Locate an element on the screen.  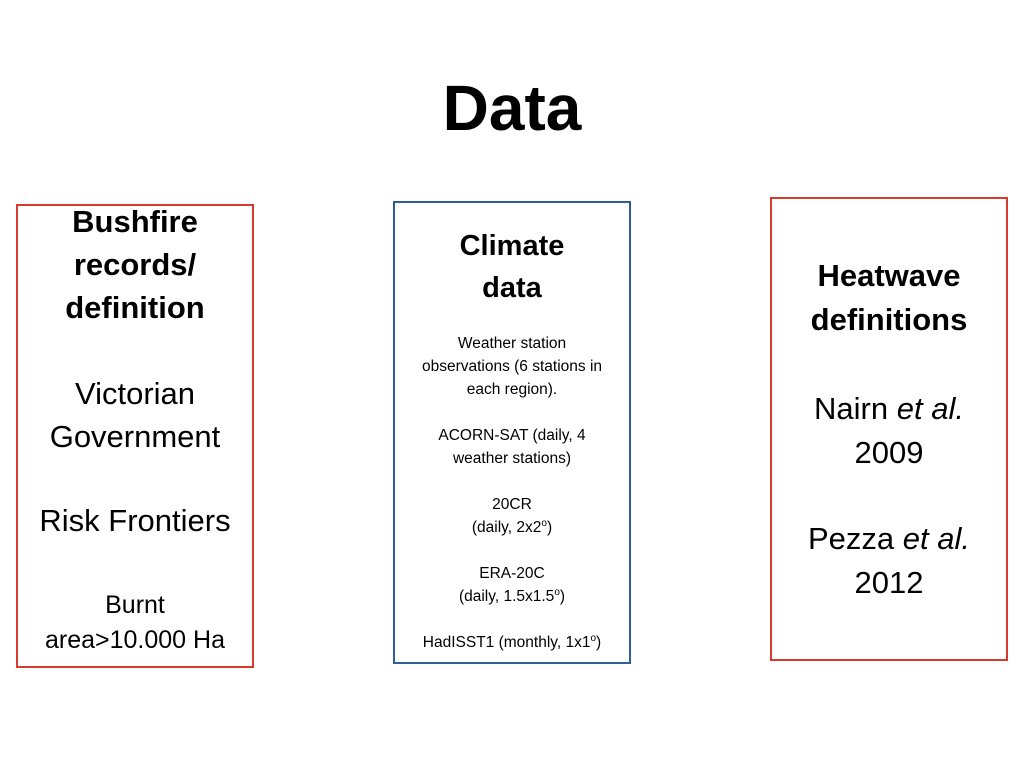
source-victorian-government-line: Government is located at coordinates (135, 436).